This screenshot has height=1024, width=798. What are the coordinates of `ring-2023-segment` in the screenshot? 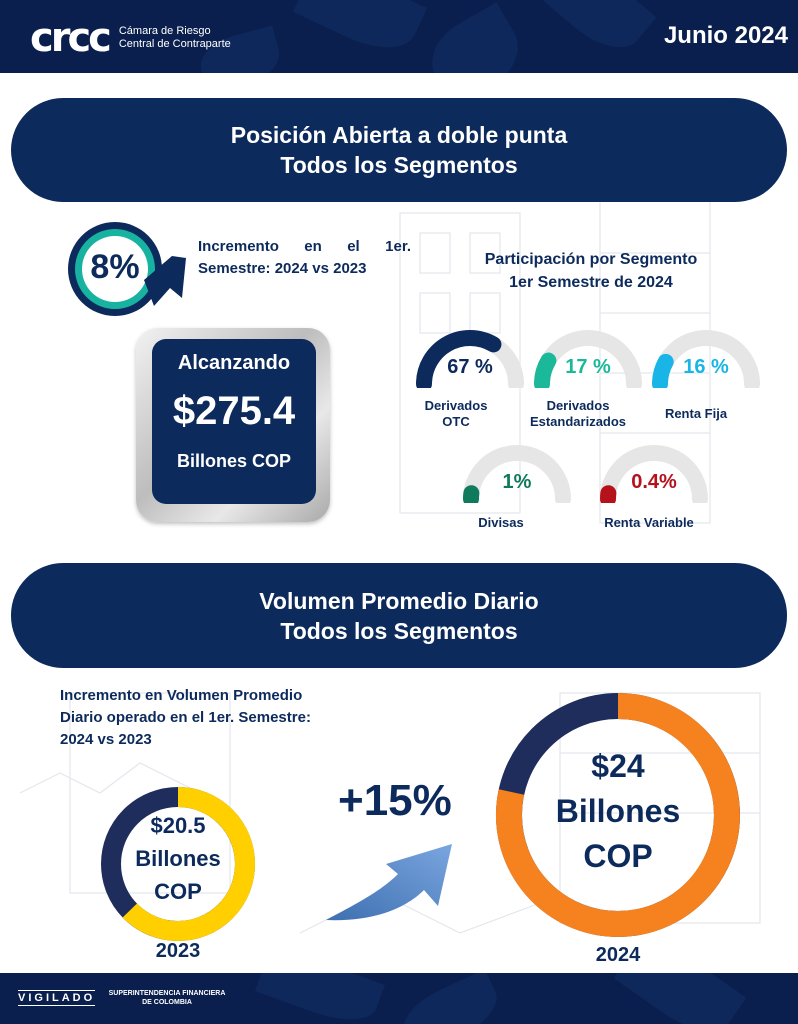 It's located at (188, 864).